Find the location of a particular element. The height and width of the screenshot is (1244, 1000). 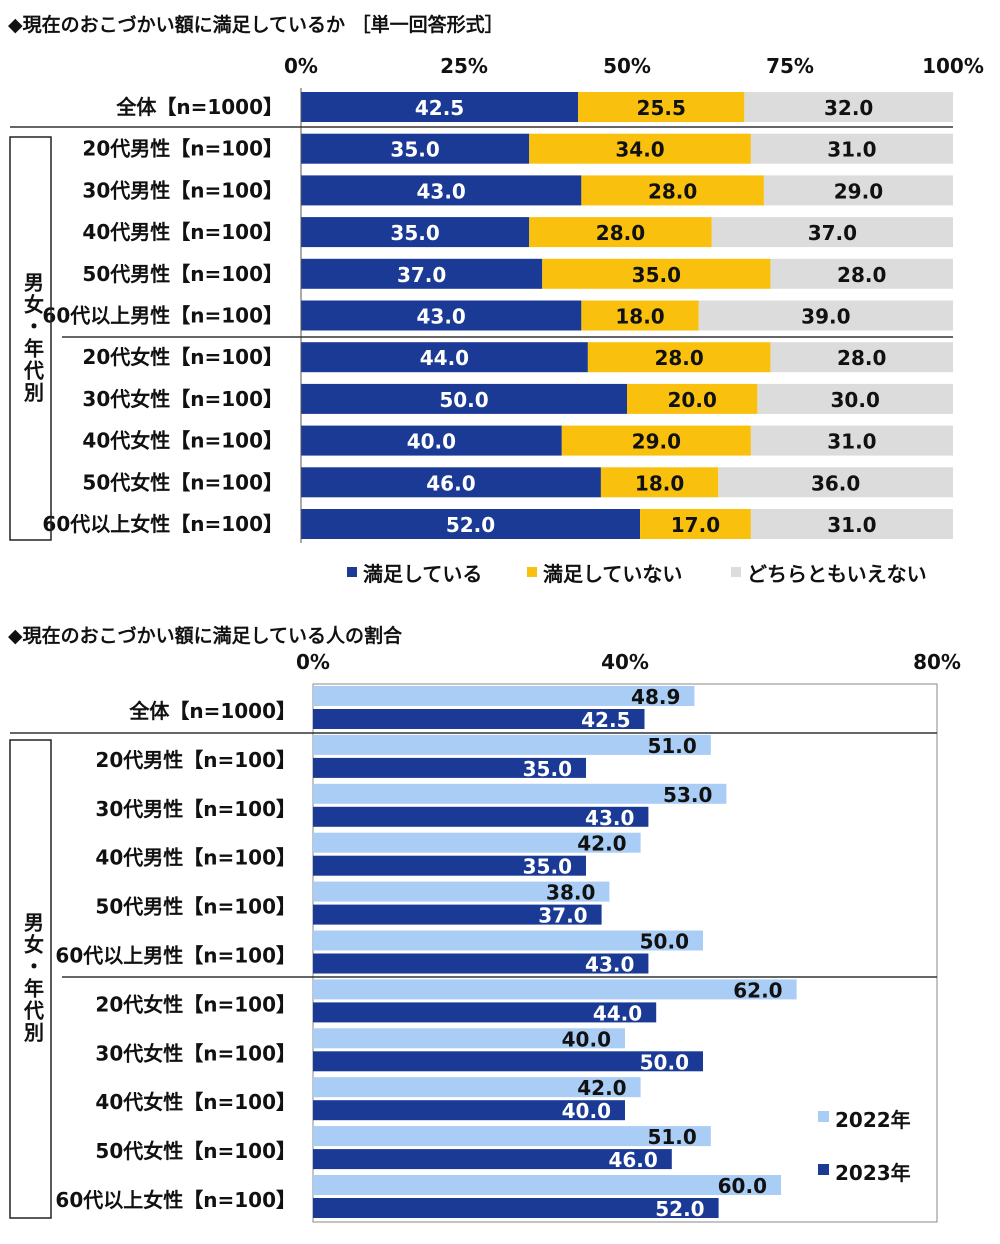

chart1-data-label: 52.0 is located at coordinates (470, 525).